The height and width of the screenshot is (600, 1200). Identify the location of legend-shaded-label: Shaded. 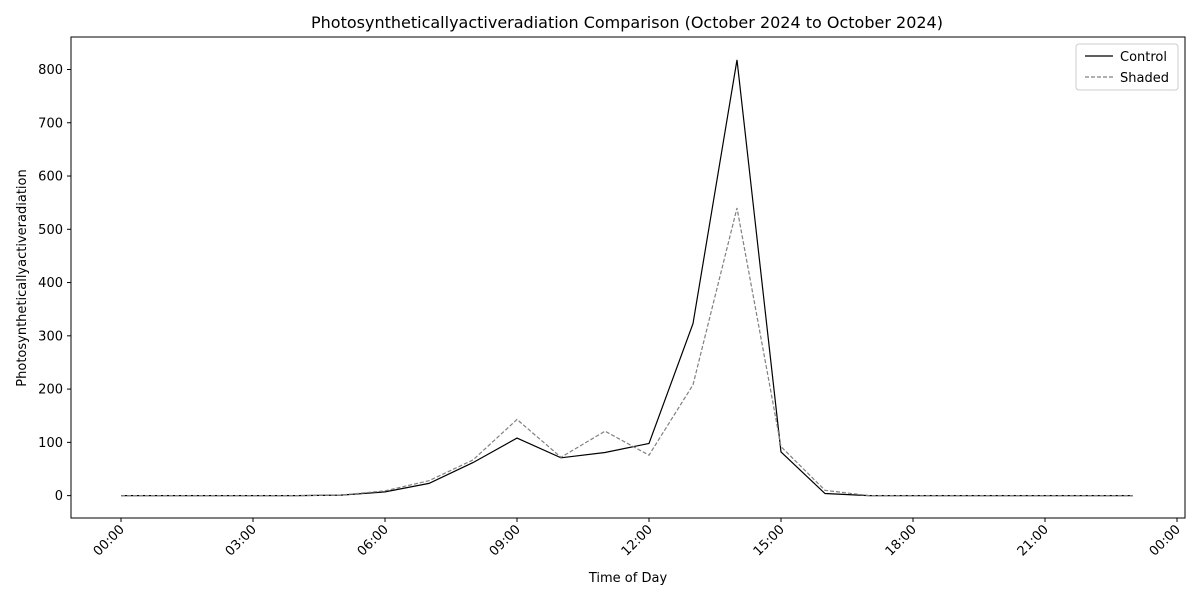
(1144, 78).